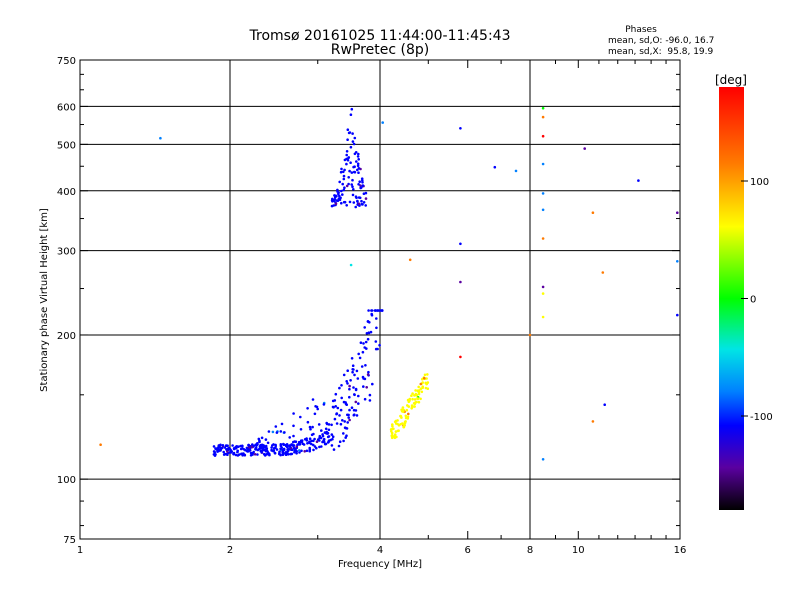  What do you see at coordinates (382, 550) in the screenshot?
I see `x-tick-labels: 1 2 4 6 8 10 16` at bounding box center [382, 550].